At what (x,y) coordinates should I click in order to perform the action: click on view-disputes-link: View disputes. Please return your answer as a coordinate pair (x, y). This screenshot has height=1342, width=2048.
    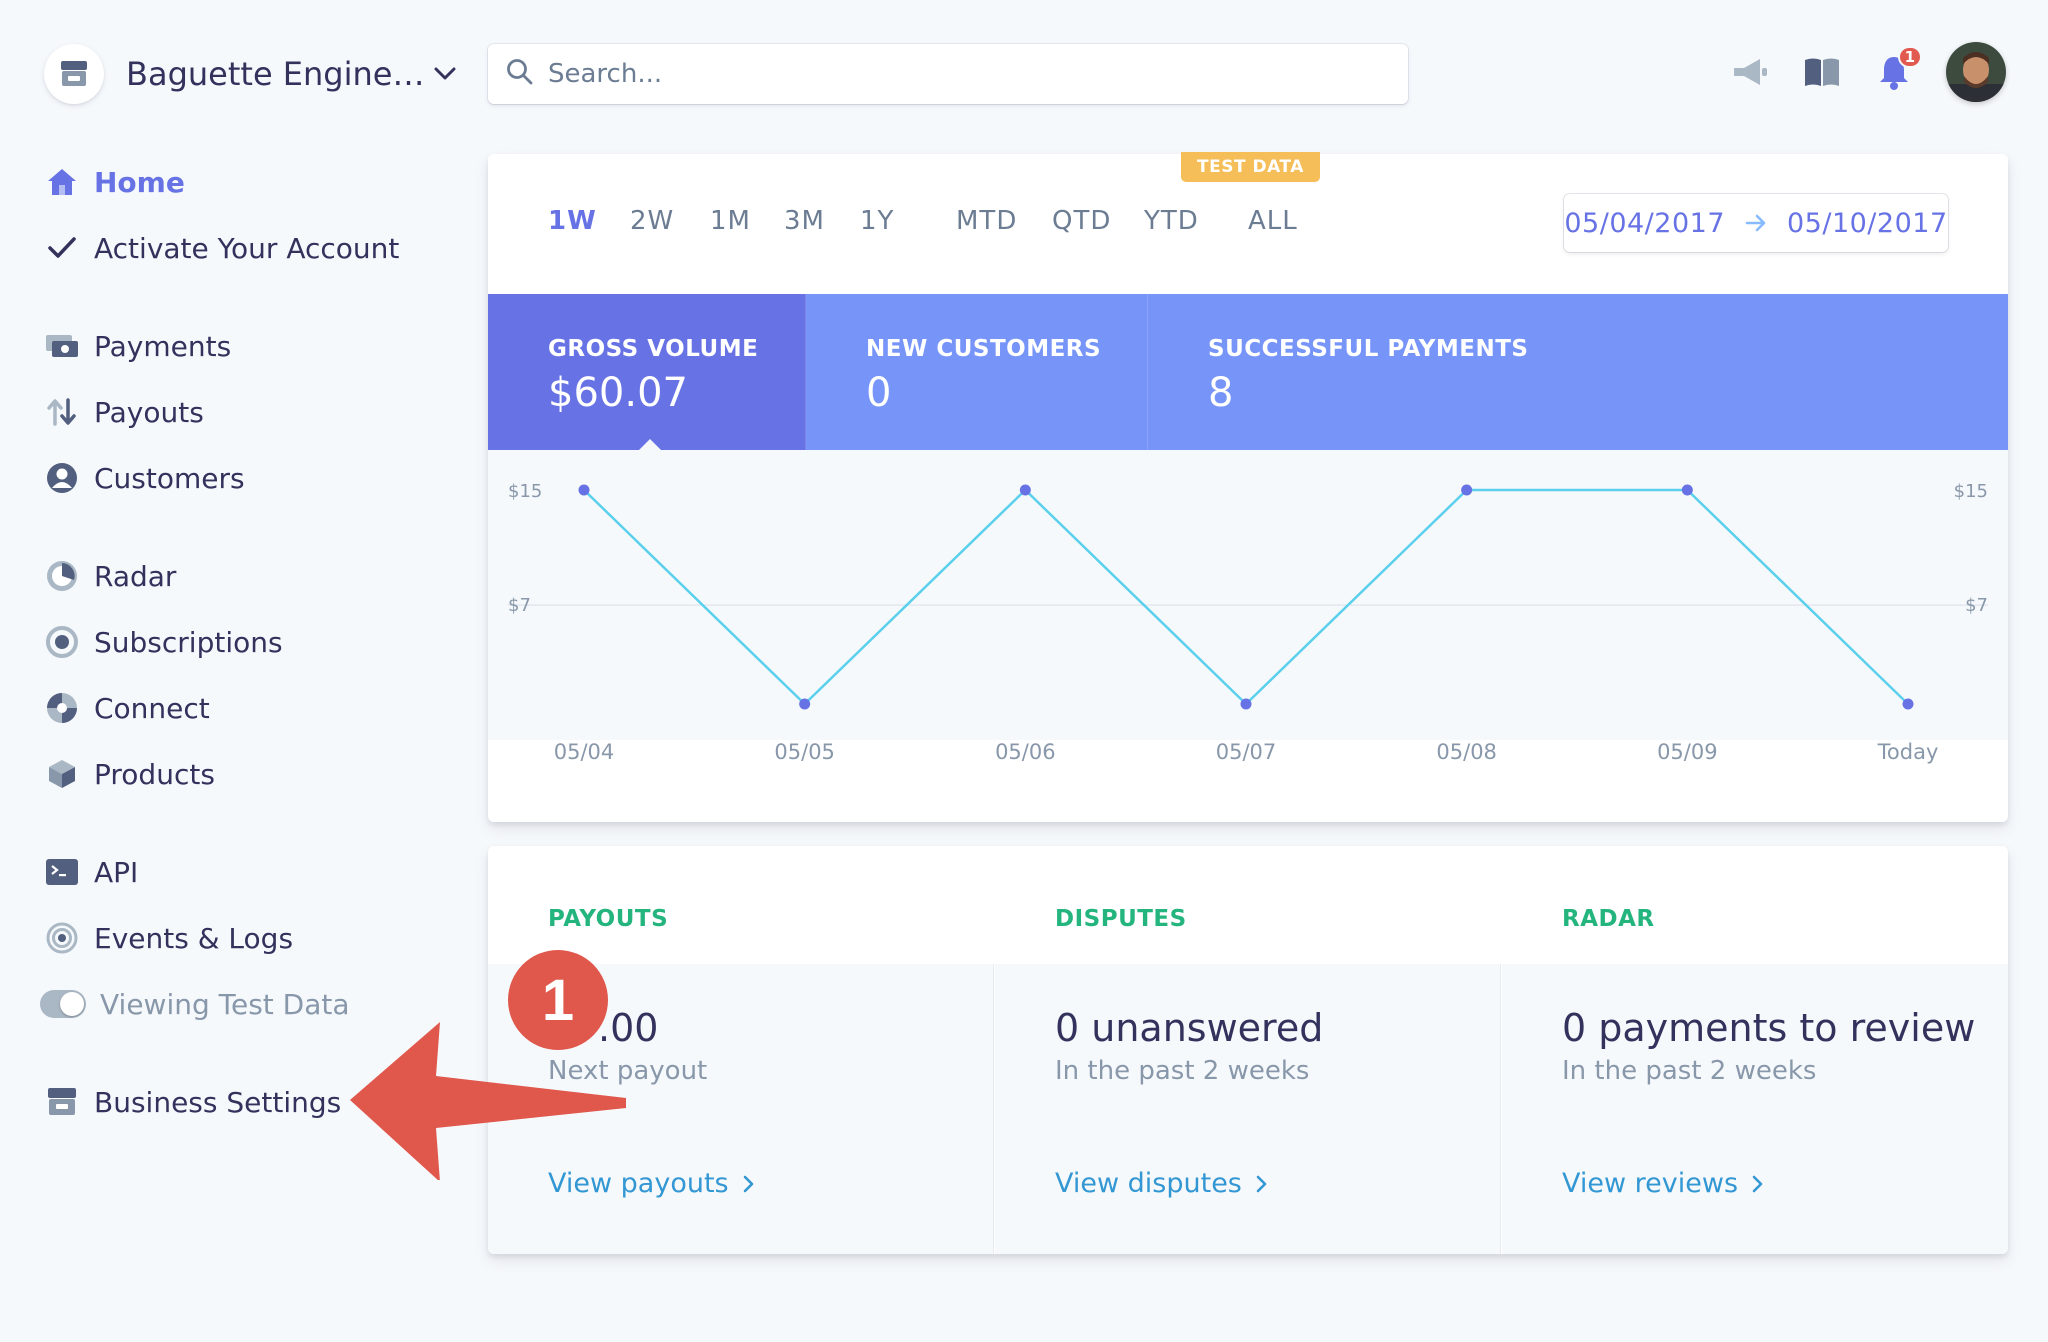
    Looking at the image, I should click on (1161, 1183).